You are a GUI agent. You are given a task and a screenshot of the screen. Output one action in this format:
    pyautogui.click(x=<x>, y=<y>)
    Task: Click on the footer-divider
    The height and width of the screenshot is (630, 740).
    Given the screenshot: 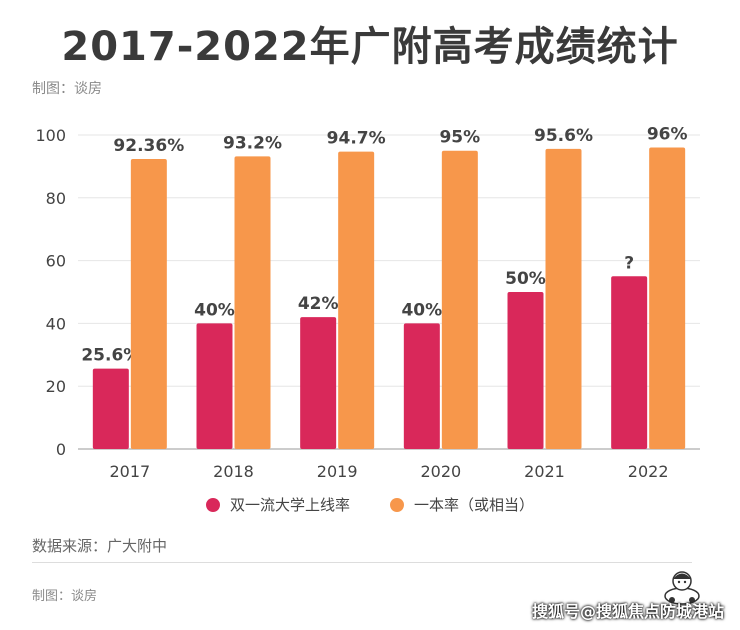 What is the action you would take?
    pyautogui.click(x=362, y=562)
    